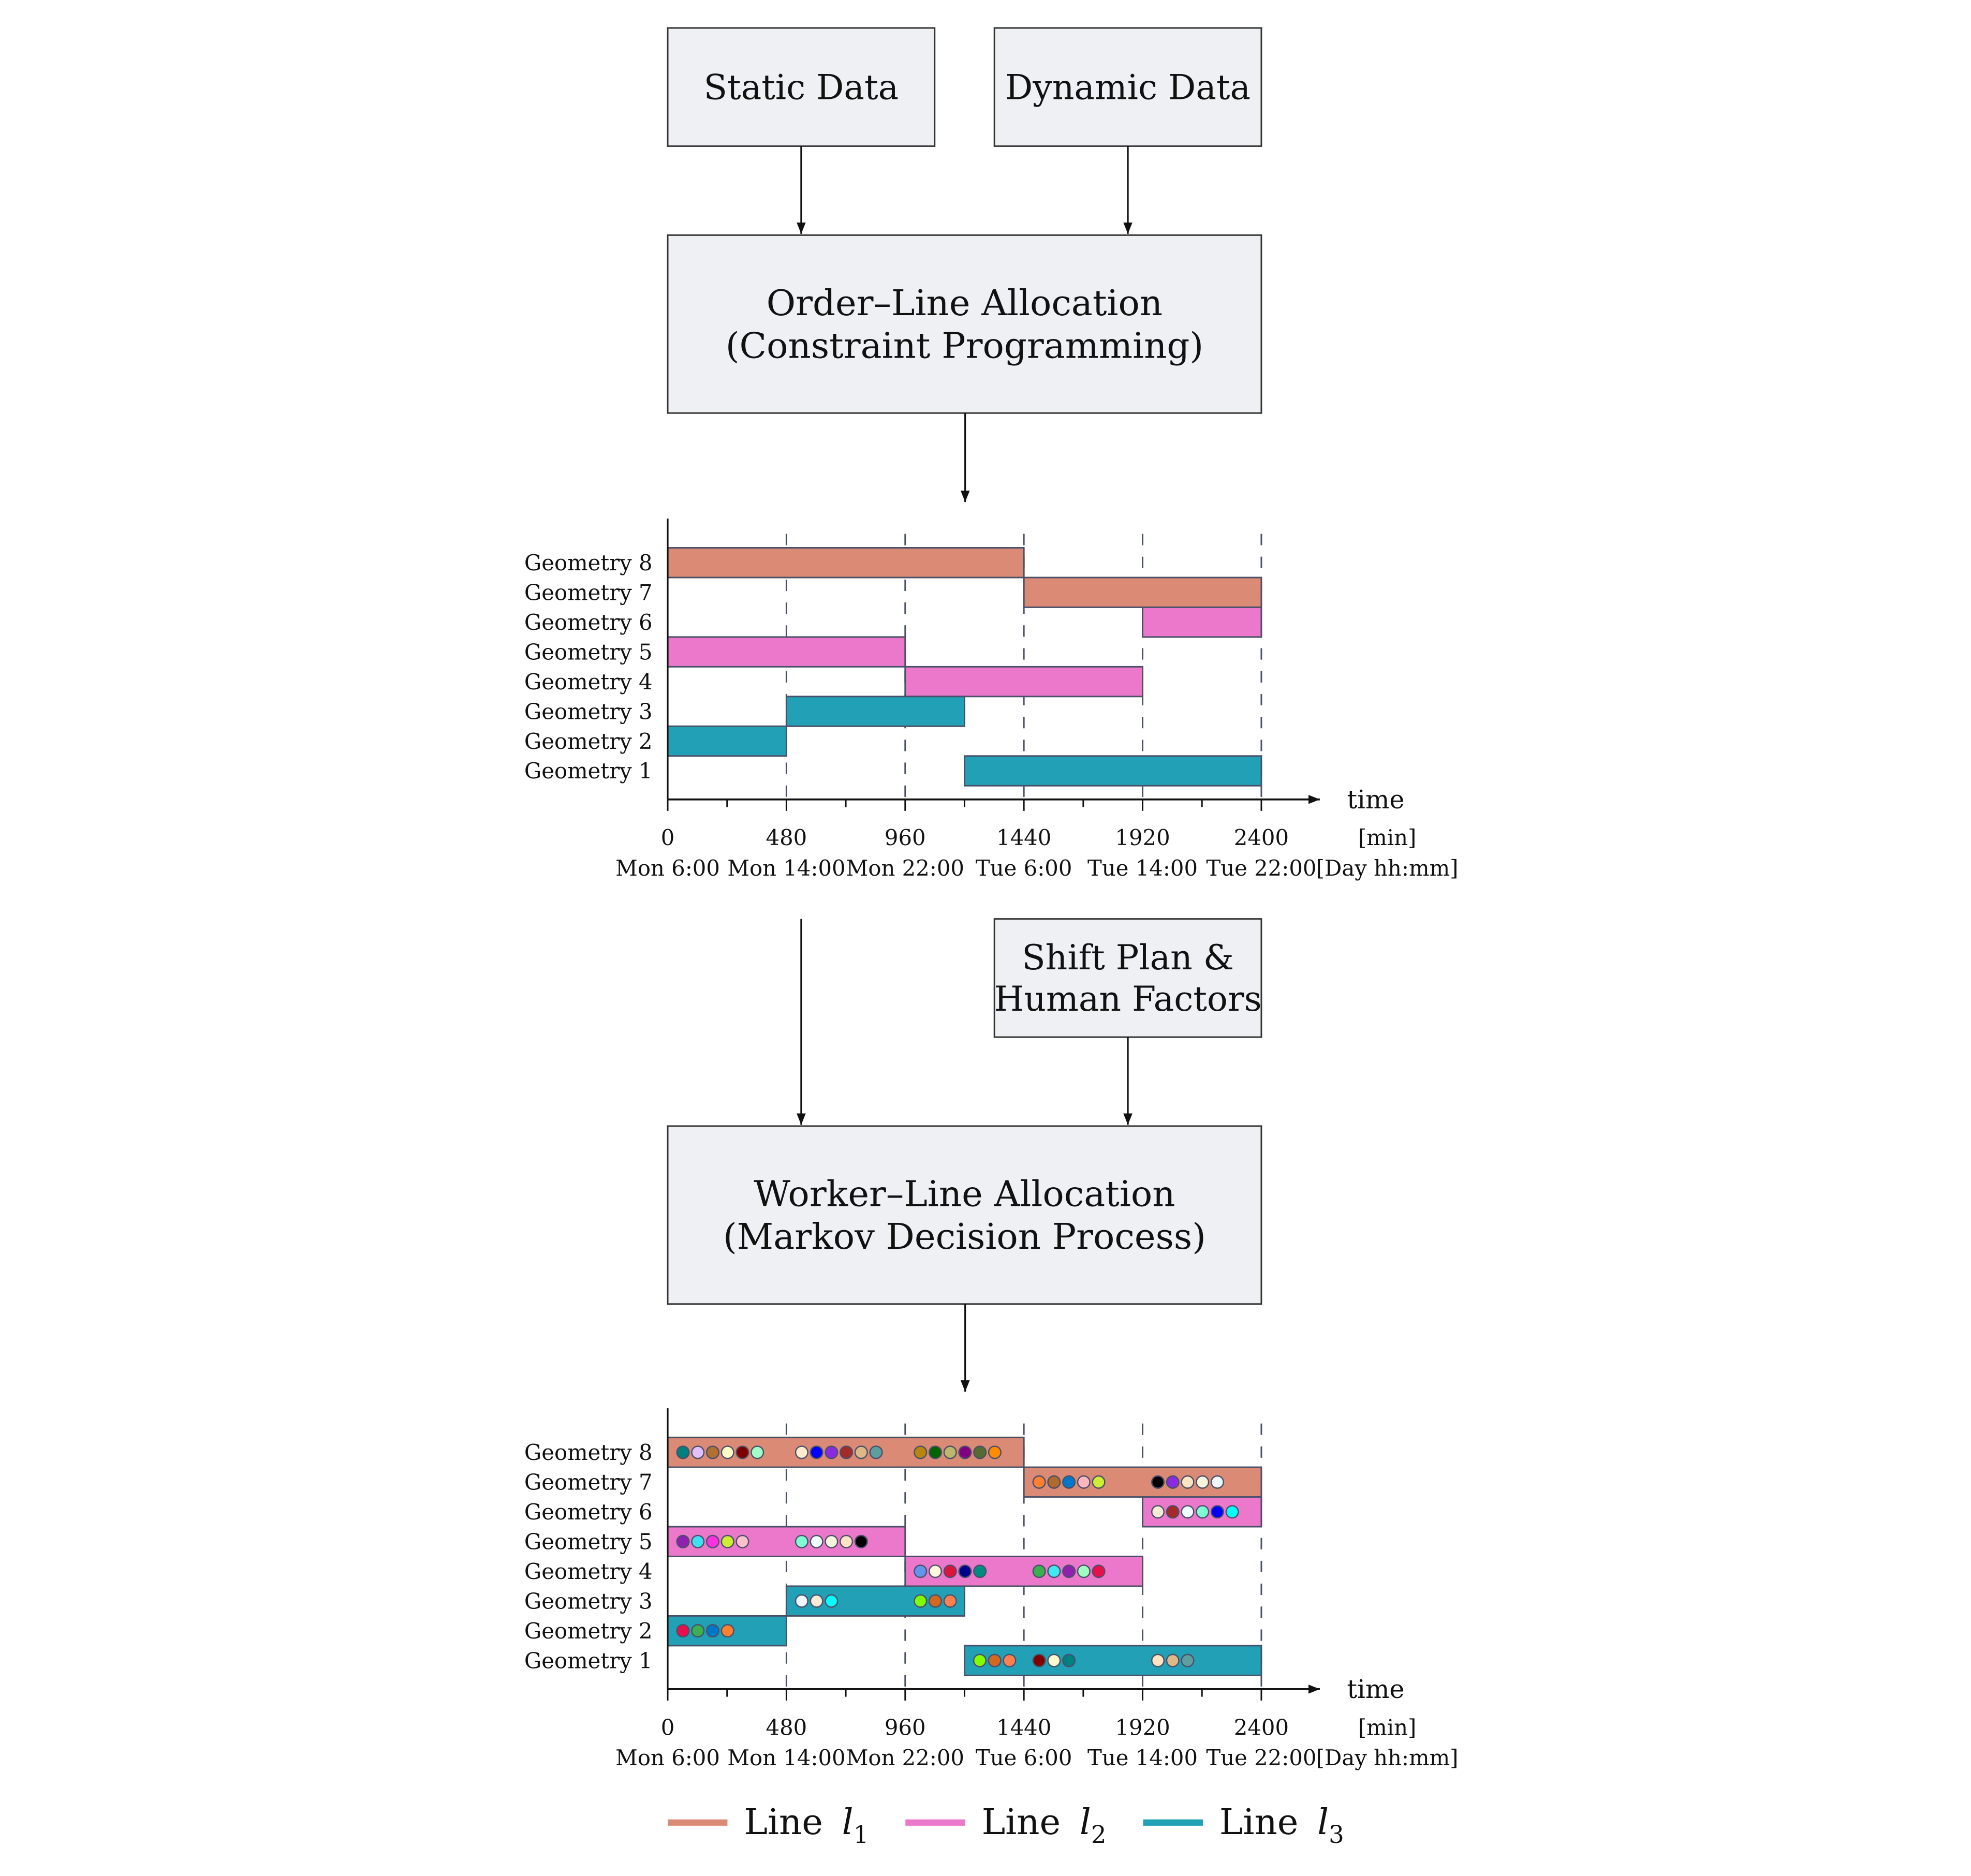 Image resolution: width=1971 pixels, height=1876 pixels. Describe the element at coordinates (1142, 868) in the screenshot. I see `day-label: Tue 14:00` at that location.